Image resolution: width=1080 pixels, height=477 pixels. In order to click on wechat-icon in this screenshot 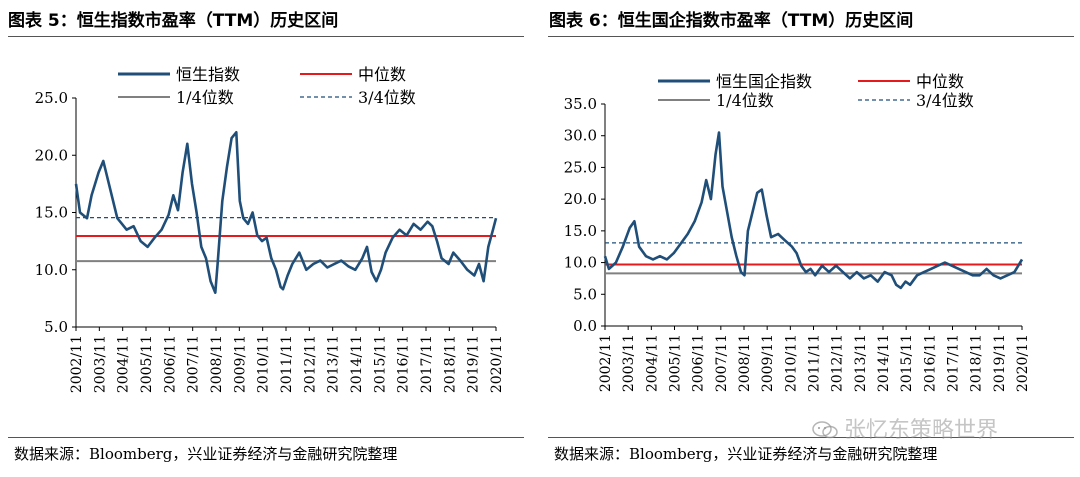, I will do `click(825, 430)`.